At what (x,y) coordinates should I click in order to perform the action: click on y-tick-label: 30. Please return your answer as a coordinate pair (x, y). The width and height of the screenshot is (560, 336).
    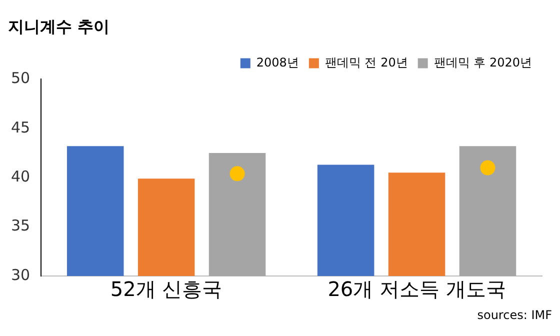
    Looking at the image, I should click on (20, 275).